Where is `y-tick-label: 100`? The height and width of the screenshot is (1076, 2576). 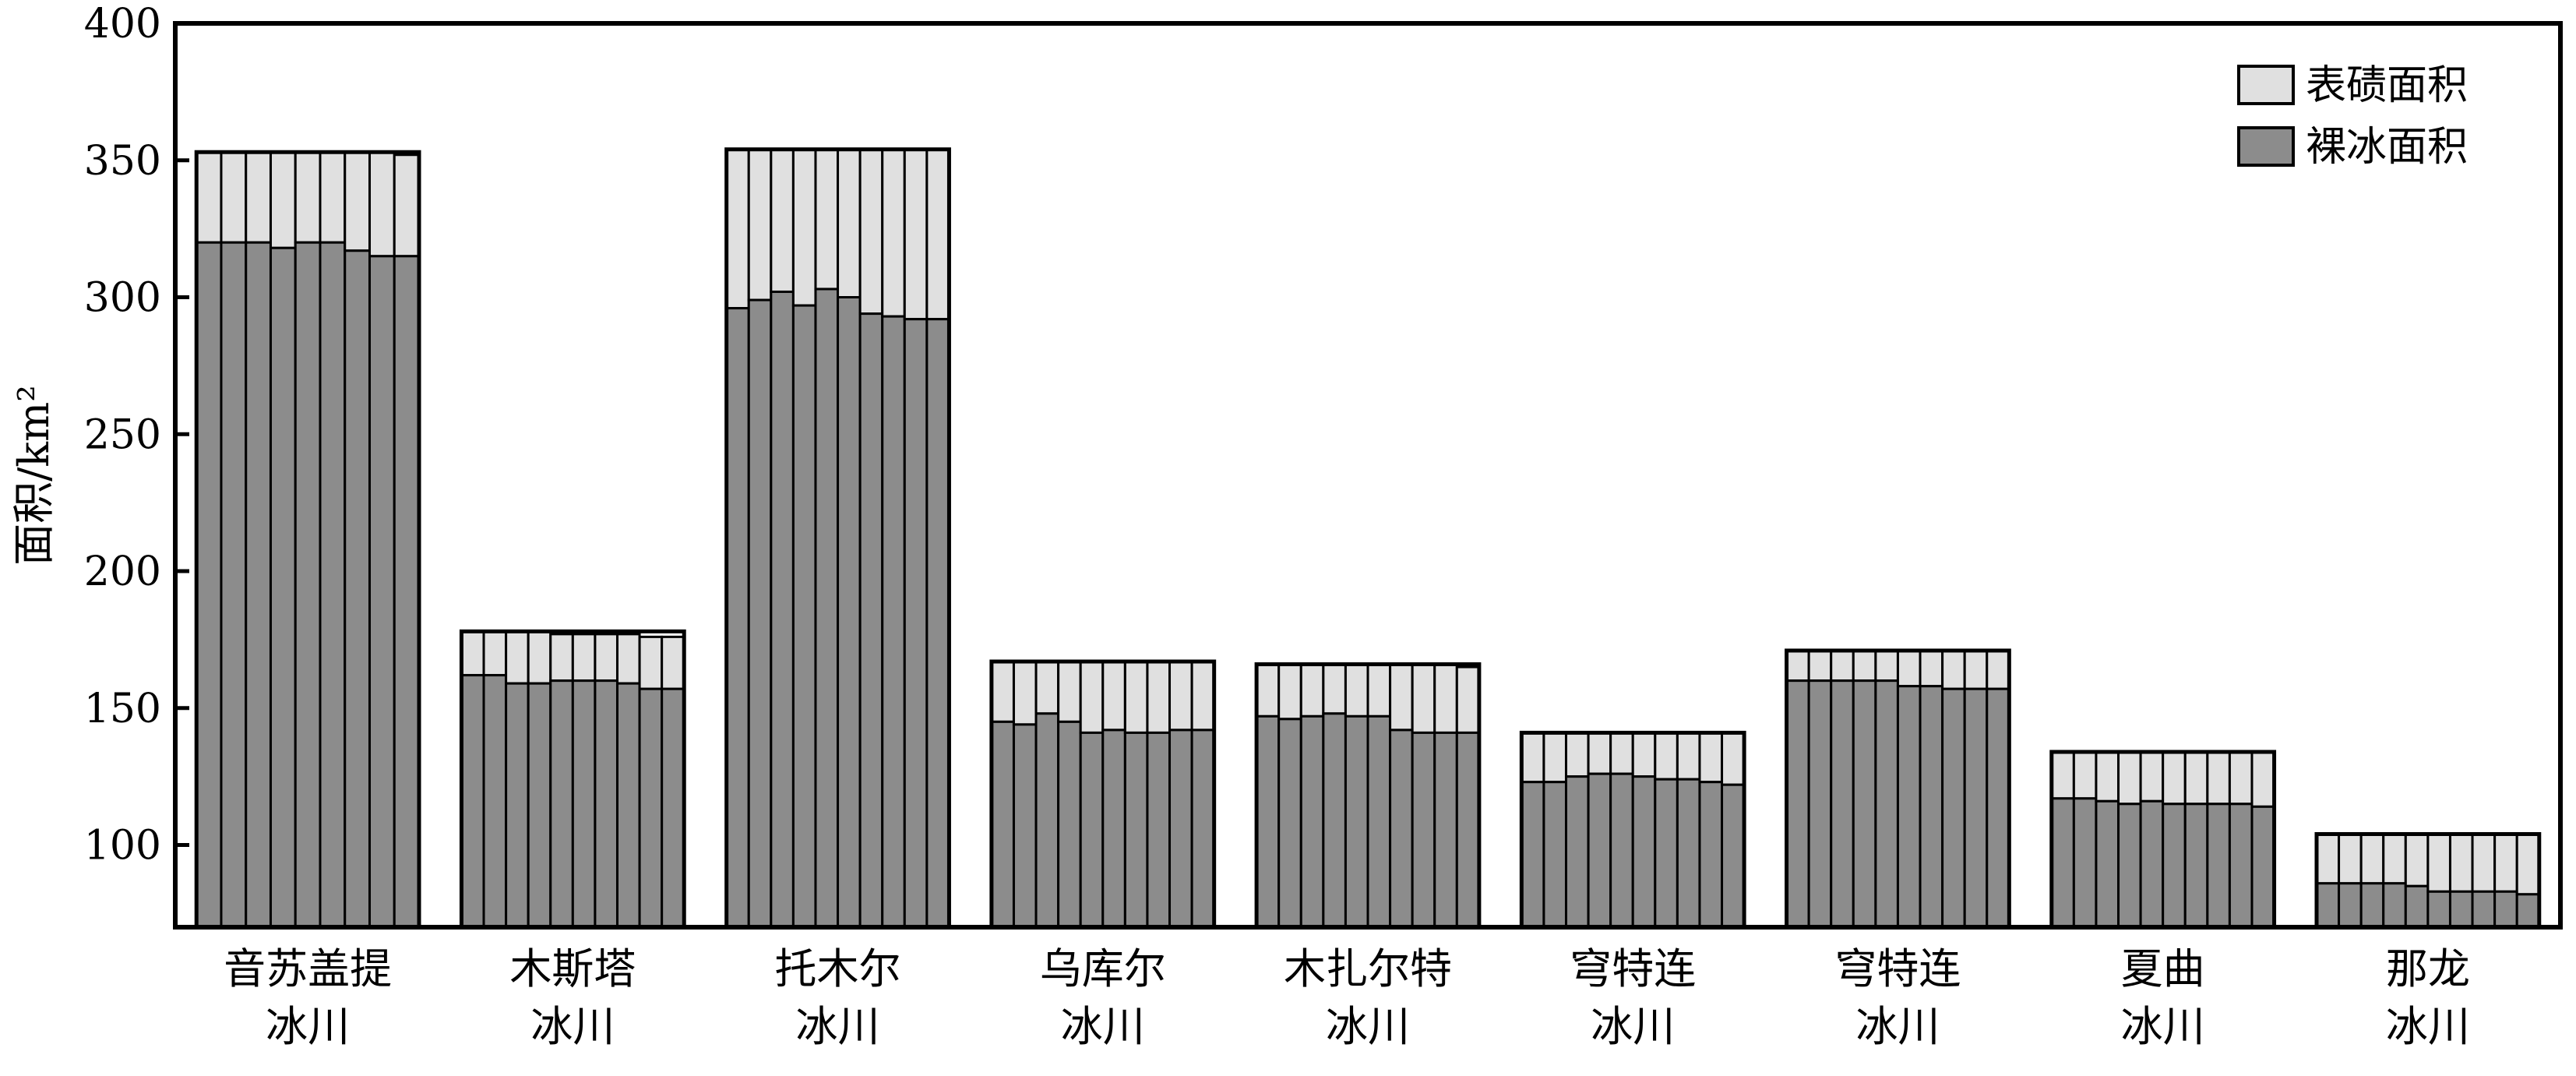
y-tick-label: 100 is located at coordinates (122, 846).